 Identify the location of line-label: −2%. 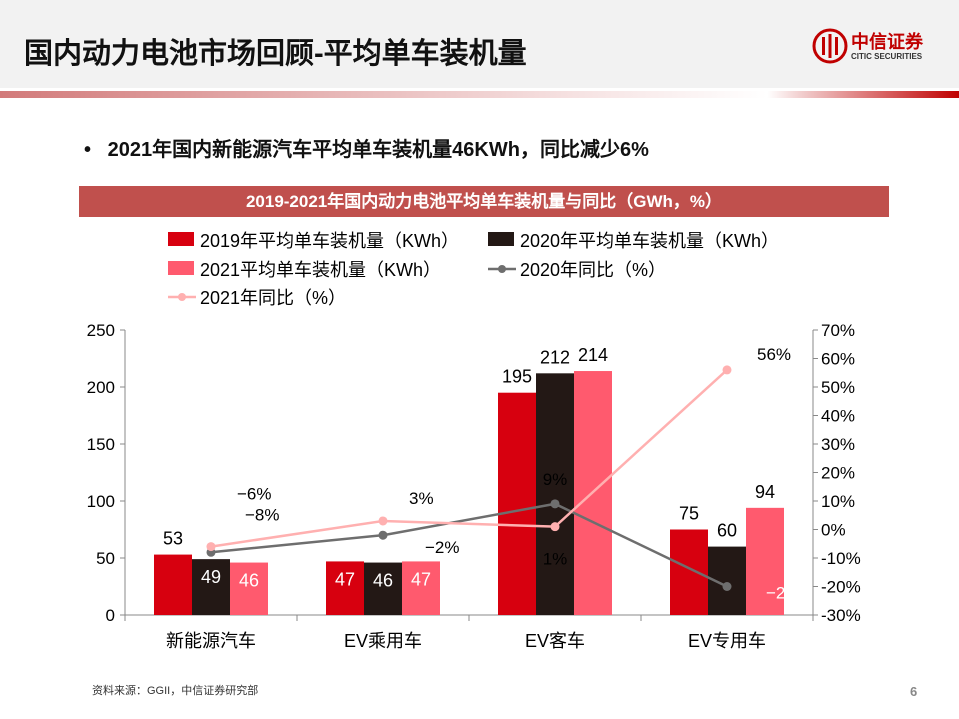
(442, 547).